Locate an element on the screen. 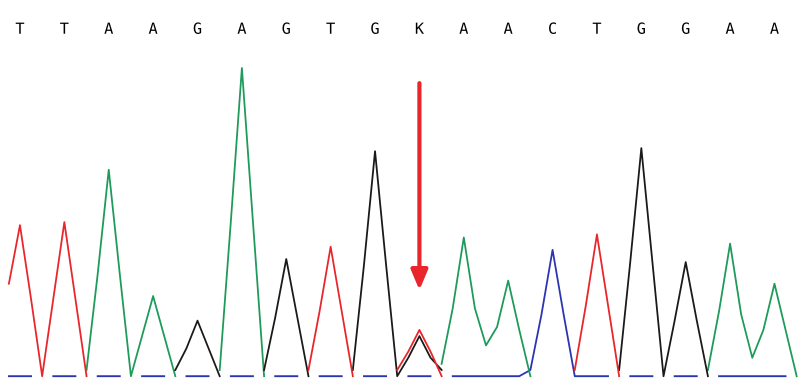  x-tick-label: K is located at coordinates (420, 28).